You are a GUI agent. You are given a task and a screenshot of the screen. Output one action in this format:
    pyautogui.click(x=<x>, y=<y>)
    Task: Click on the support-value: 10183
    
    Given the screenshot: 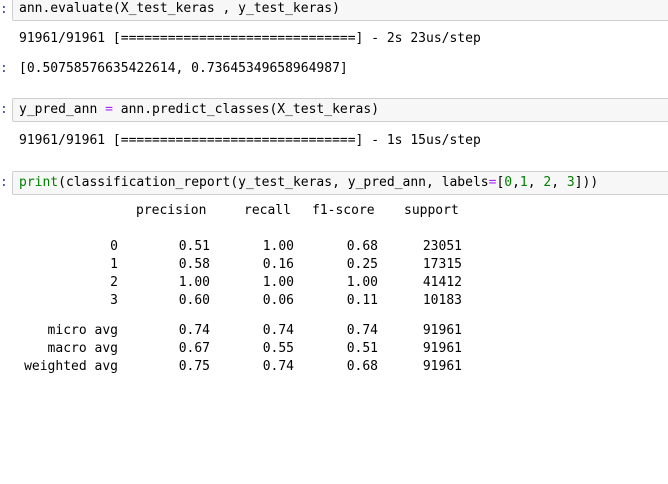 What is the action you would take?
    pyautogui.click(x=442, y=300)
    